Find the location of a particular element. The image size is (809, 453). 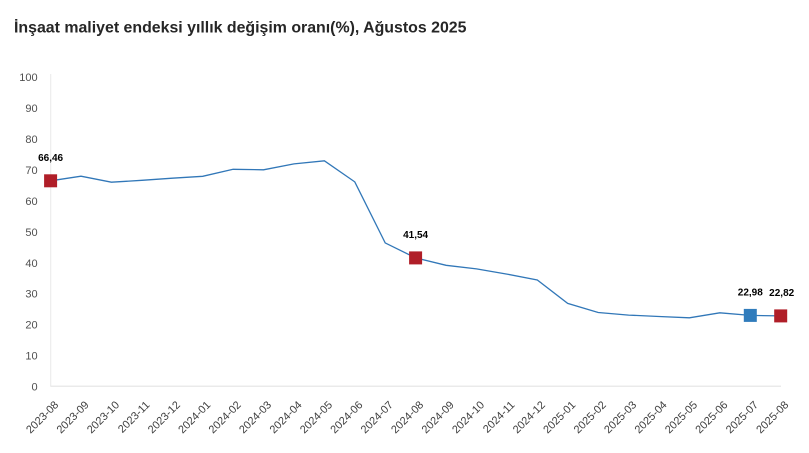

svg-text: 70 is located at coordinates (31, 171).